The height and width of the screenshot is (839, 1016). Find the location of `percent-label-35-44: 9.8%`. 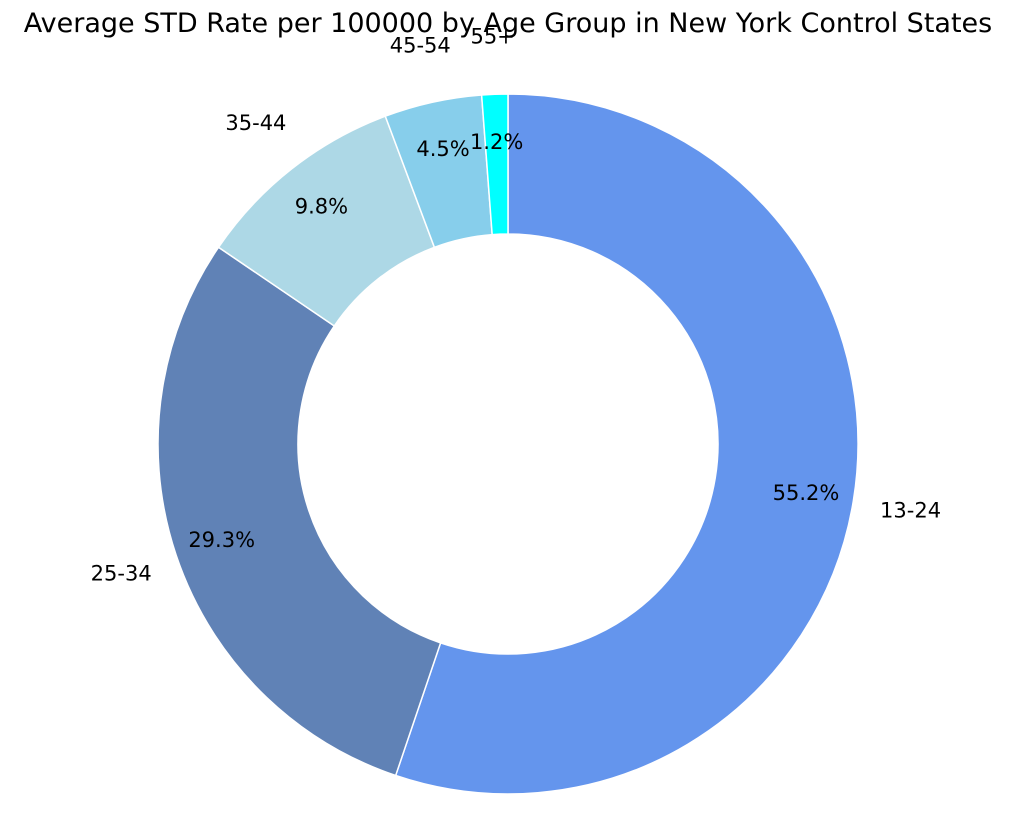

percent-label-35-44: 9.8% is located at coordinates (321, 207).